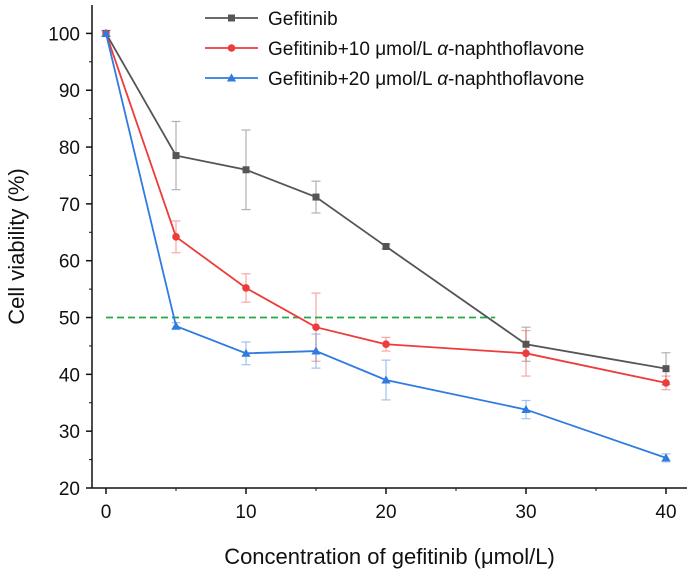 The width and height of the screenshot is (700, 576). I want to click on legend-label-text: Gefitinib+20 μmol/L, so click(352, 79).